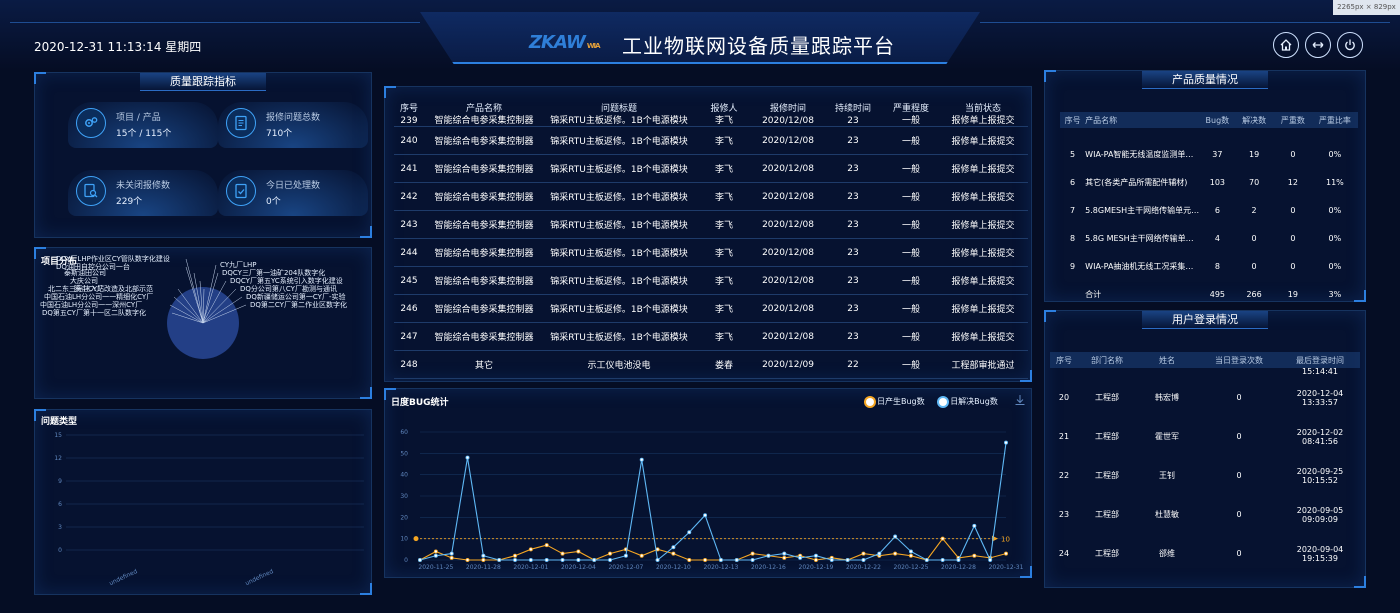 The width and height of the screenshot is (1400, 613). What do you see at coordinates (932, 401) in the screenshot?
I see `chart-legend: 日产生Bug数 日解决Bug数` at bounding box center [932, 401].